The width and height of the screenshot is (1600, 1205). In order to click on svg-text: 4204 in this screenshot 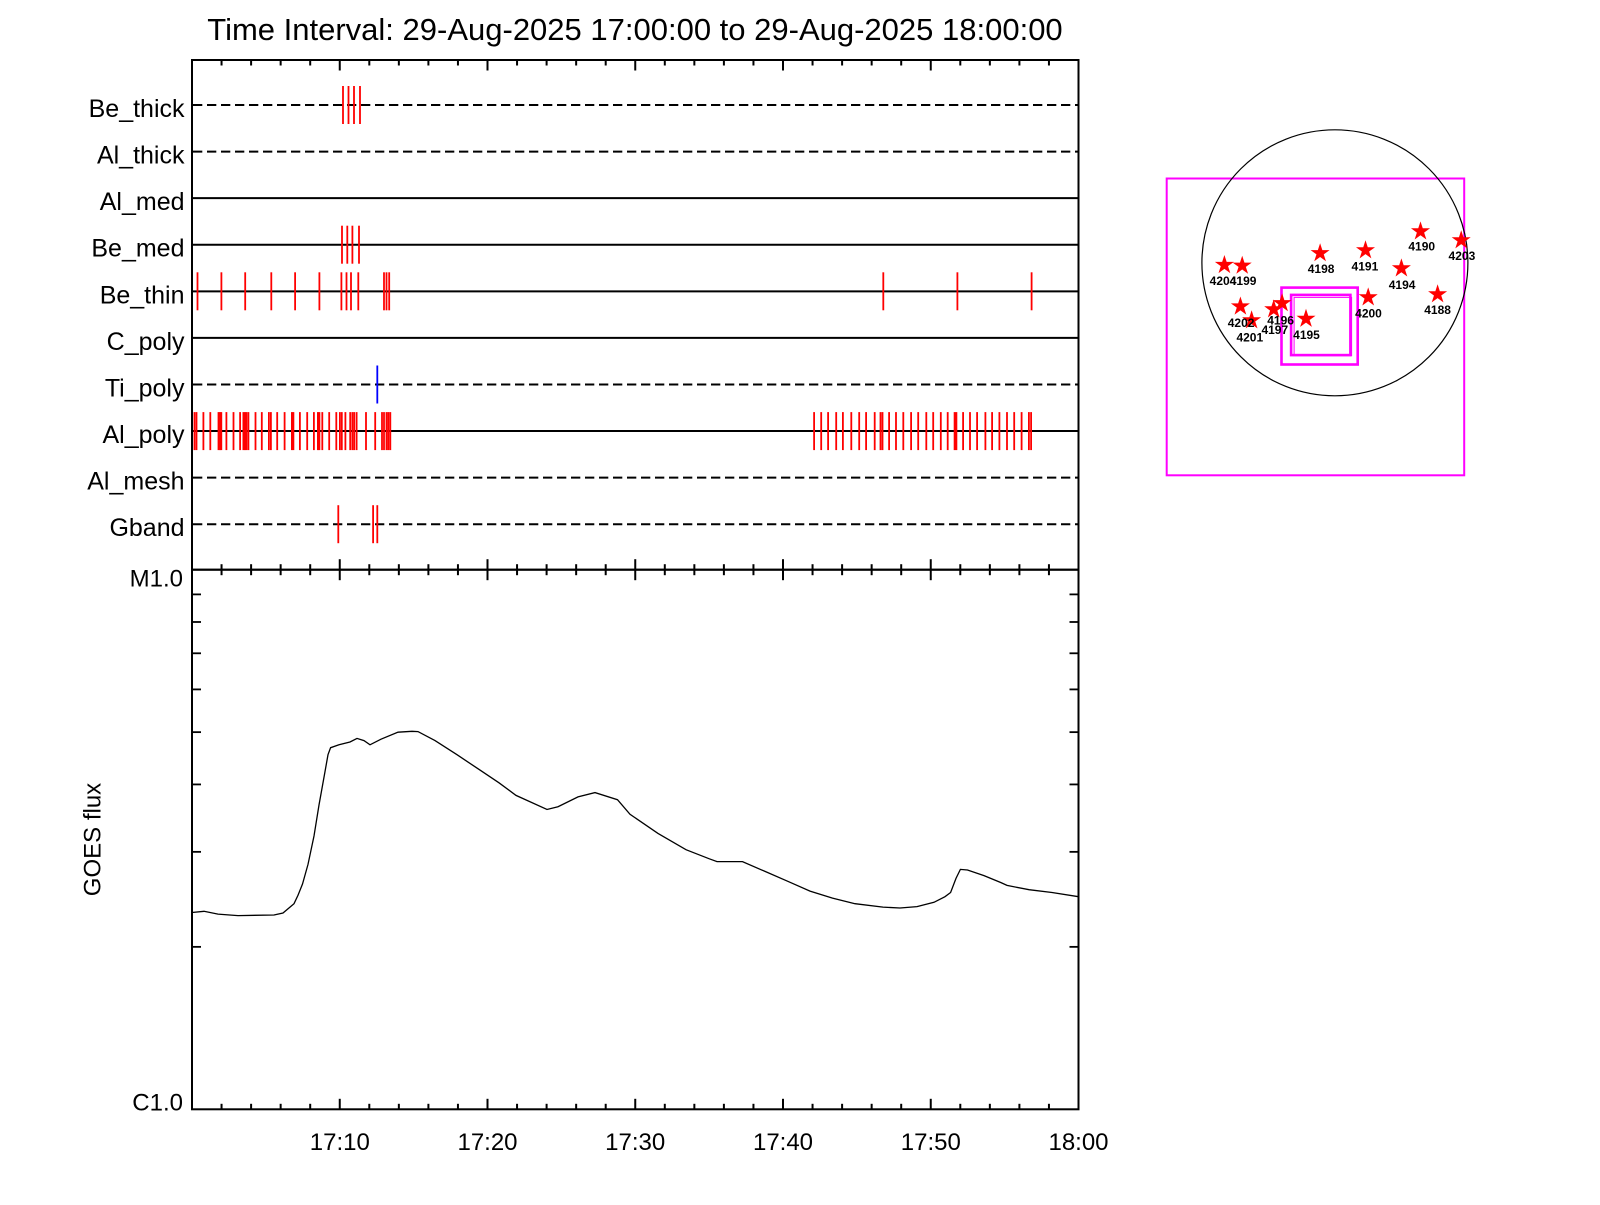, I will do `click(1223, 281)`.